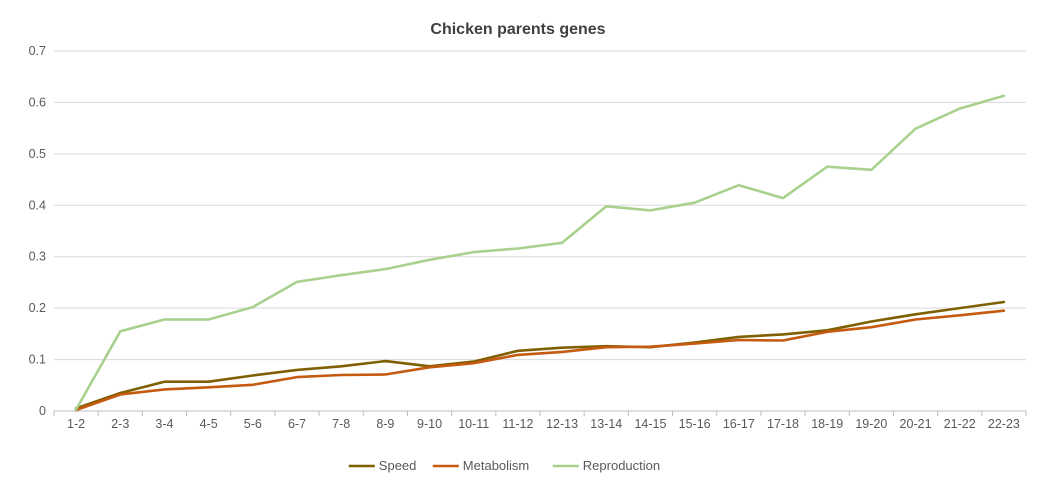 This screenshot has width=1037, height=482. Describe the element at coordinates (120, 424) in the screenshot. I see `x-tick-label: 2-3` at that location.